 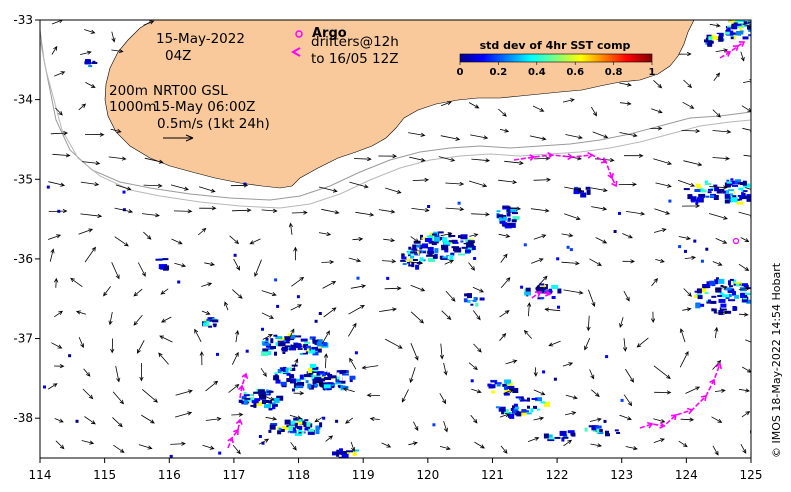 What do you see at coordinates (23, 418) in the screenshot?
I see `y-tick-label: -38` at bounding box center [23, 418].